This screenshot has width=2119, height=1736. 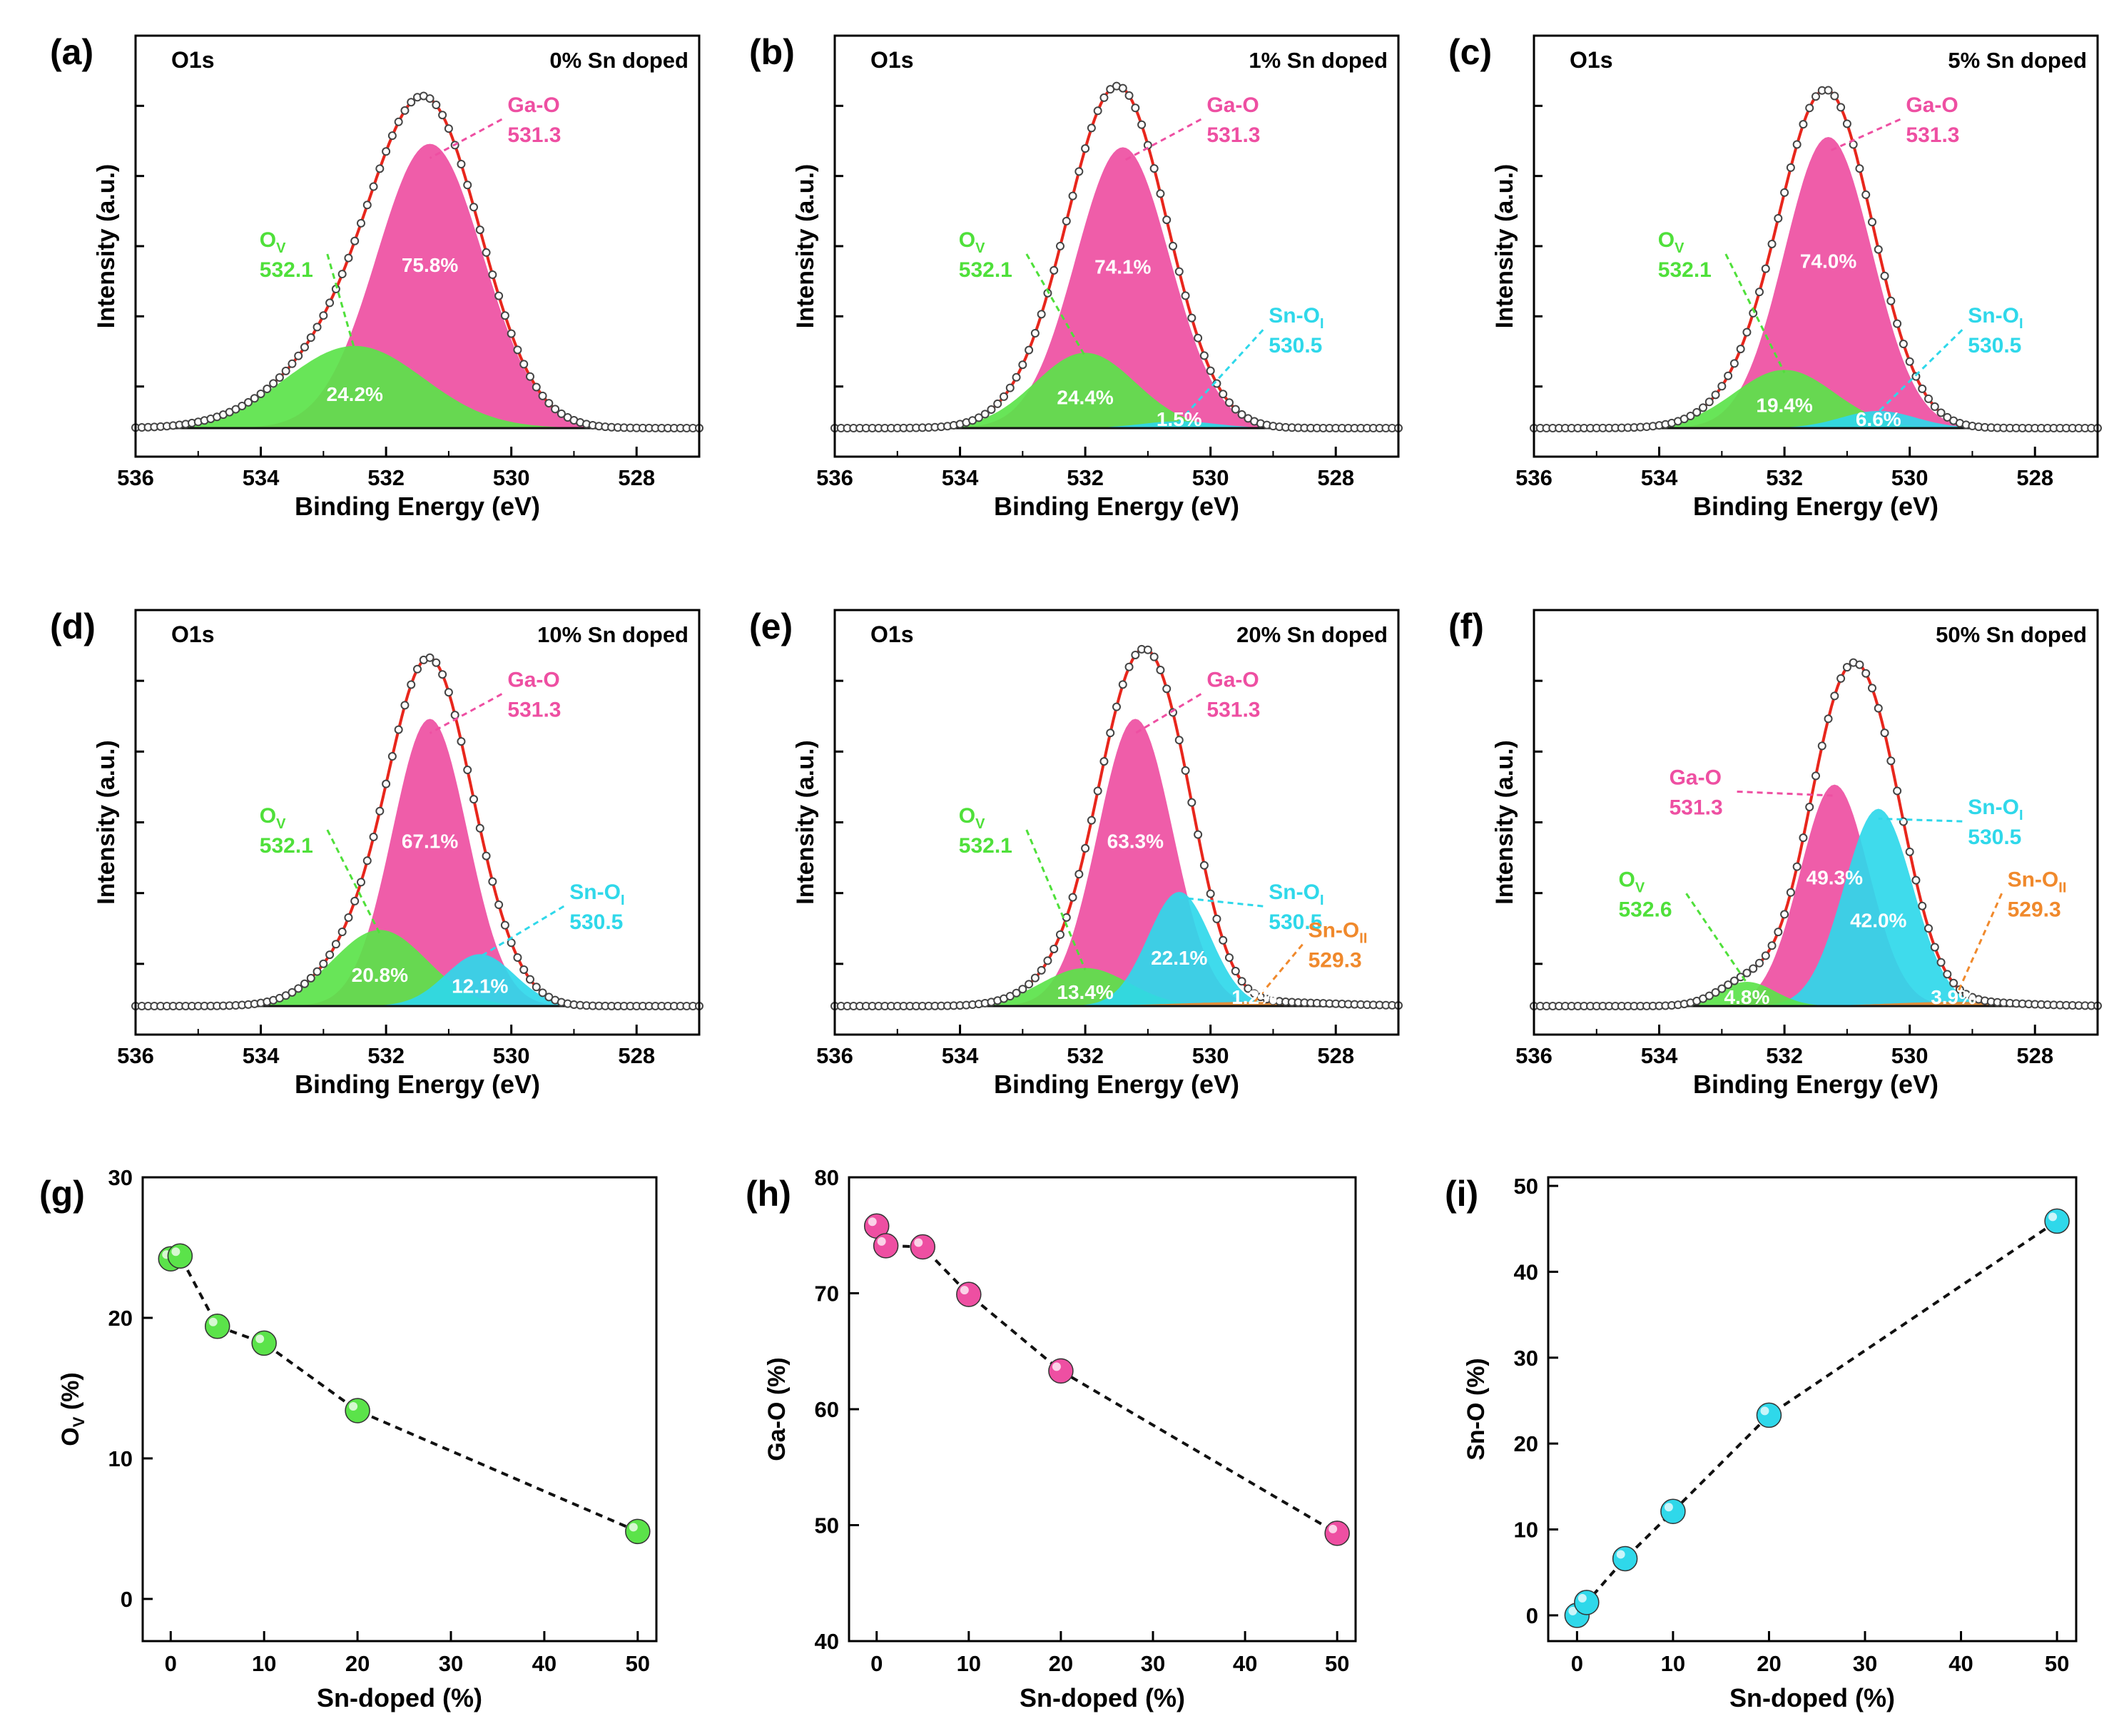 I want to click on panel-letter: (a), so click(x=71, y=52).